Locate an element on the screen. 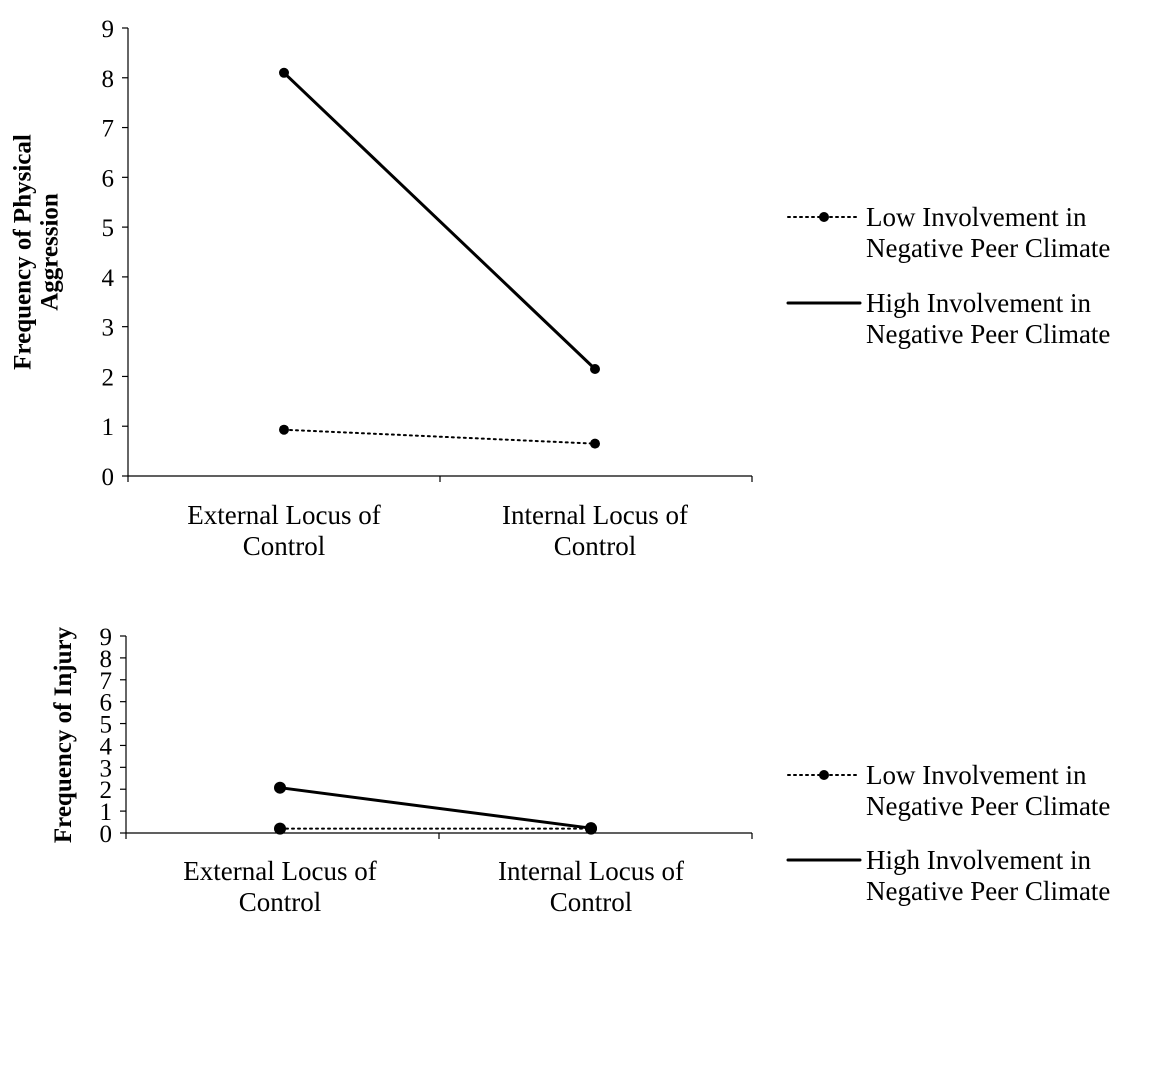 The height and width of the screenshot is (1066, 1158). chart1-y-tick-label: 1 is located at coordinates (108, 427).